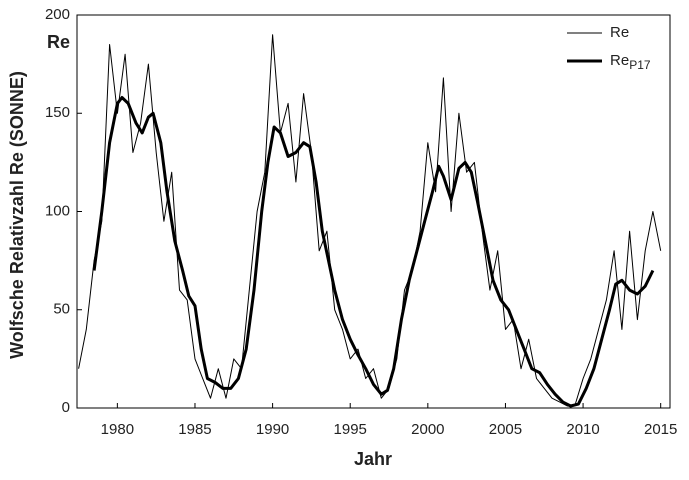  Describe the element at coordinates (350, 429) in the screenshot. I see `x-tick-label: 1995` at that location.